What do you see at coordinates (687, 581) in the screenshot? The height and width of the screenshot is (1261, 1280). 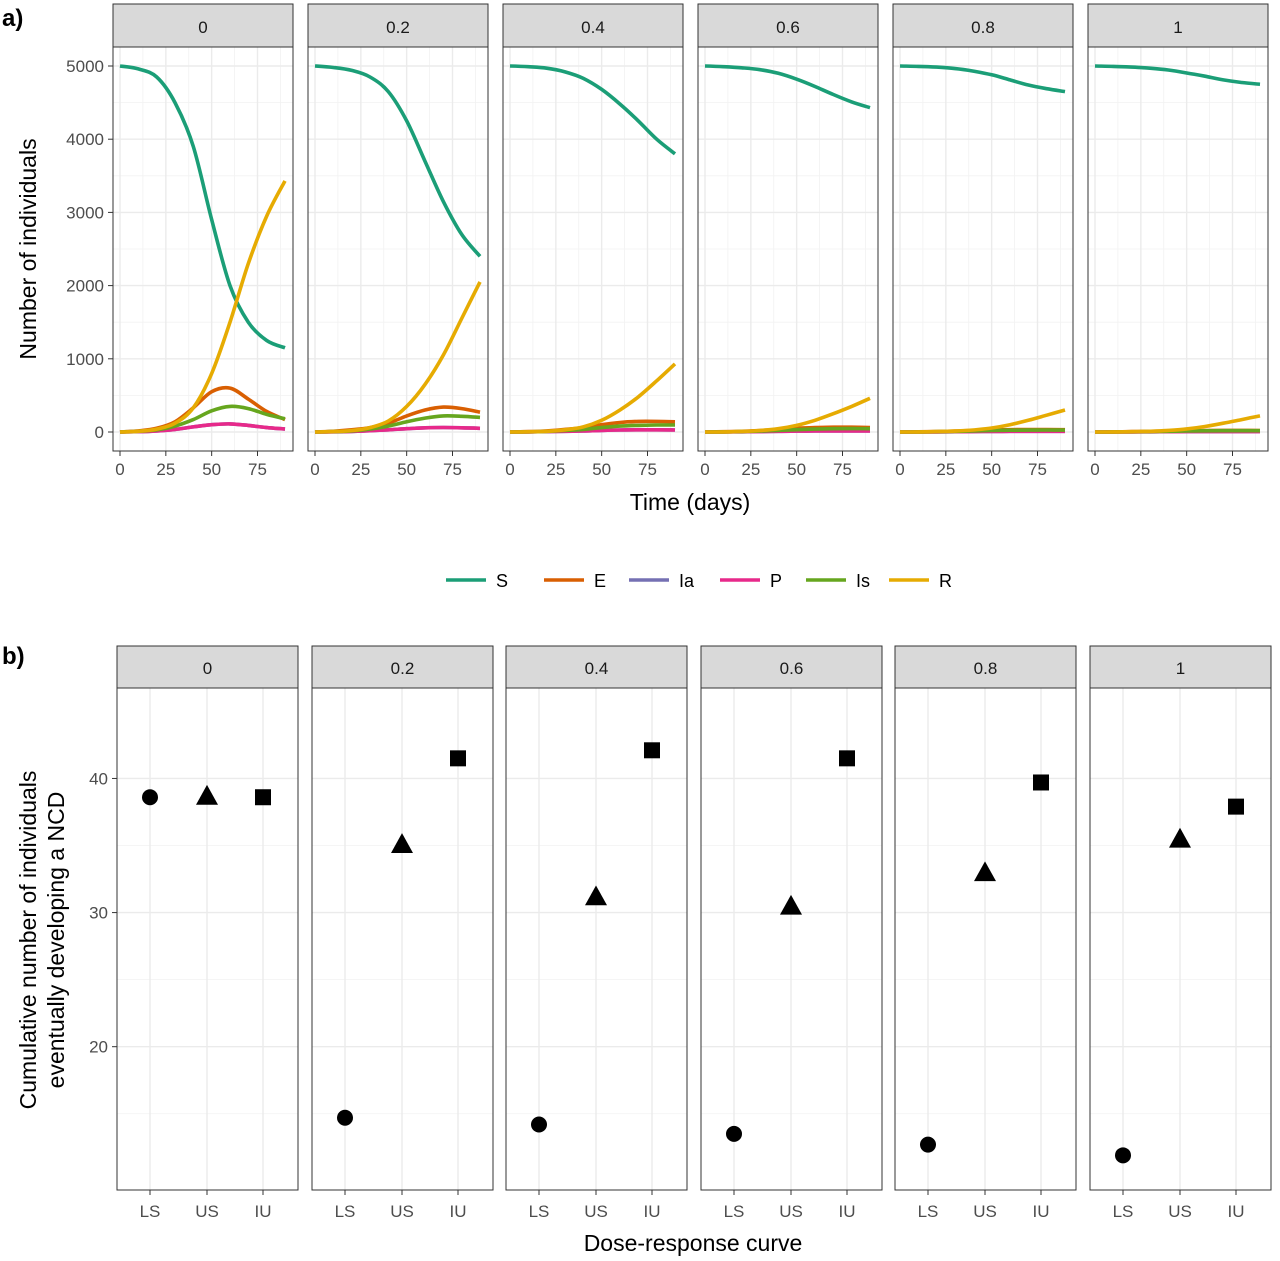 I see `legend-label-ia: Ia` at bounding box center [687, 581].